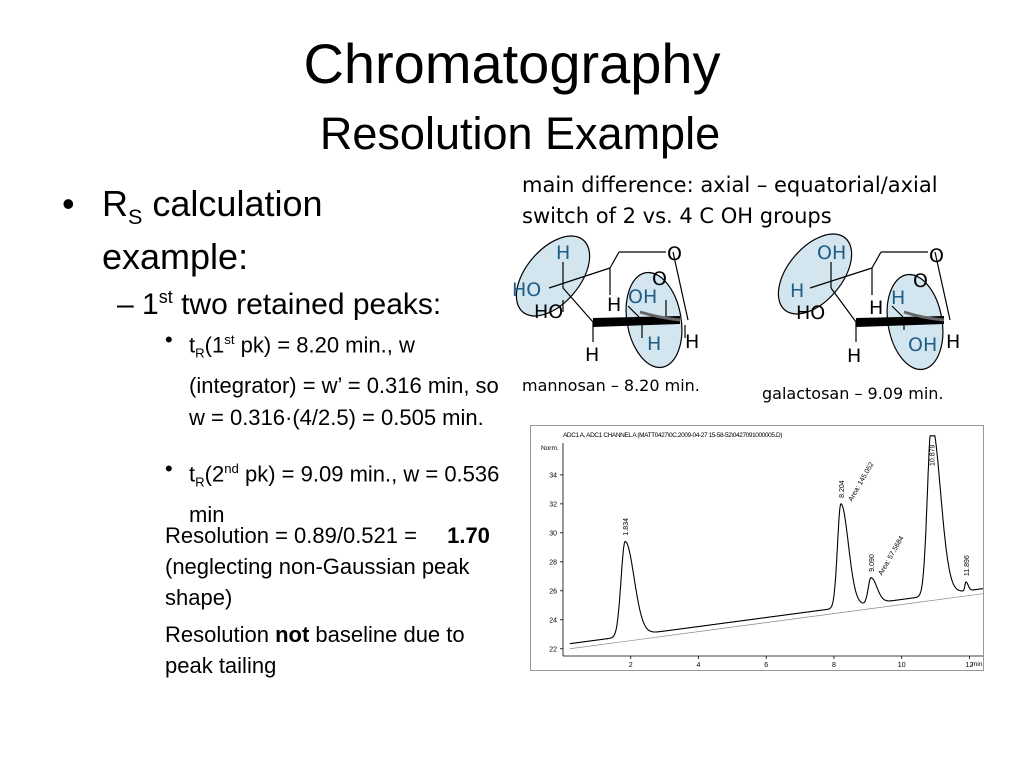  I want to click on dash-one: – 1, so click(138, 304).